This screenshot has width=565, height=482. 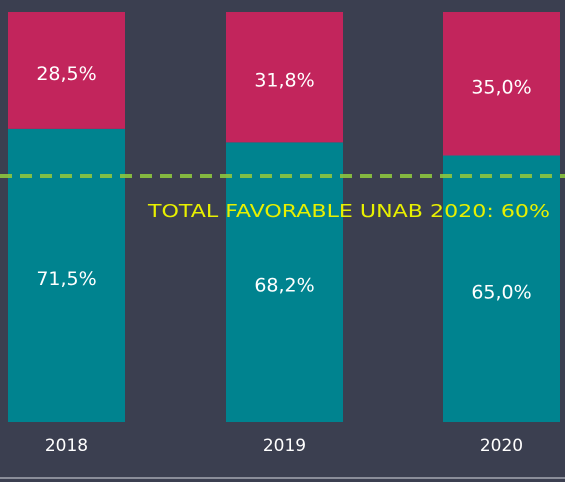 What do you see at coordinates (284, 286) in the screenshot?
I see `data-label: 68,2%` at bounding box center [284, 286].